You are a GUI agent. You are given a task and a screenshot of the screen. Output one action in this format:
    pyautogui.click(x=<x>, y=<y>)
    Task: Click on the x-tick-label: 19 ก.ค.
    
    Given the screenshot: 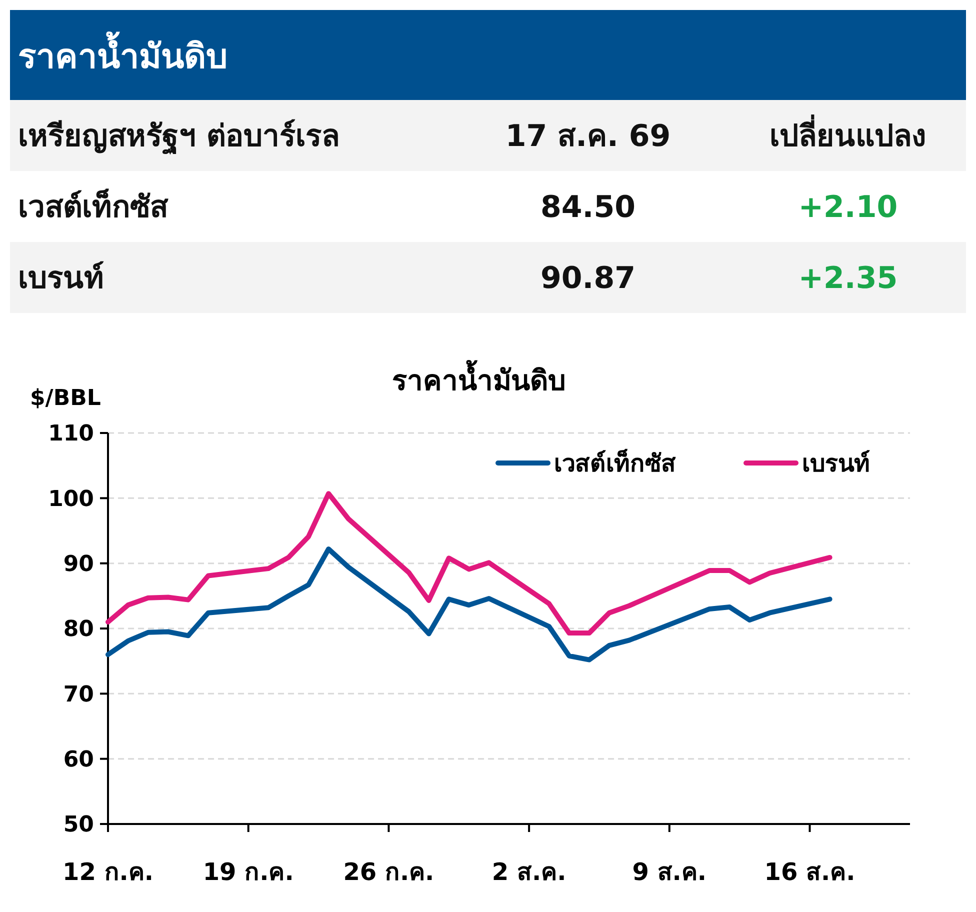 What is the action you would take?
    pyautogui.click(x=248, y=872)
    